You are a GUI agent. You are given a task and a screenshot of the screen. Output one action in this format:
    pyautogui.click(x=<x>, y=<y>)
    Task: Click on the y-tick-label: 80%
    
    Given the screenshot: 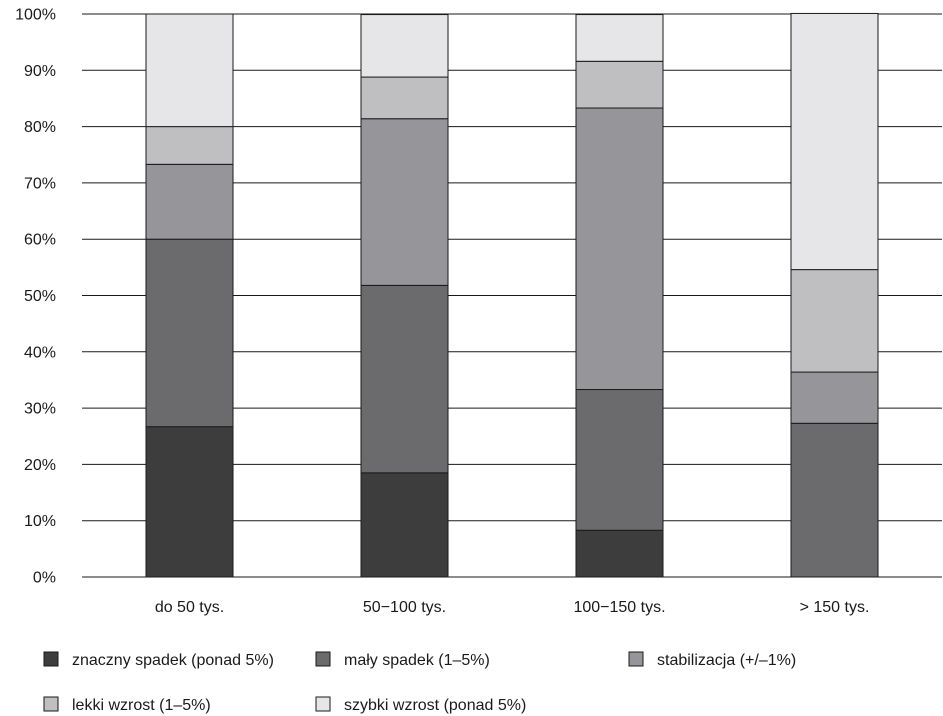 What is the action you would take?
    pyautogui.click(x=40, y=127)
    